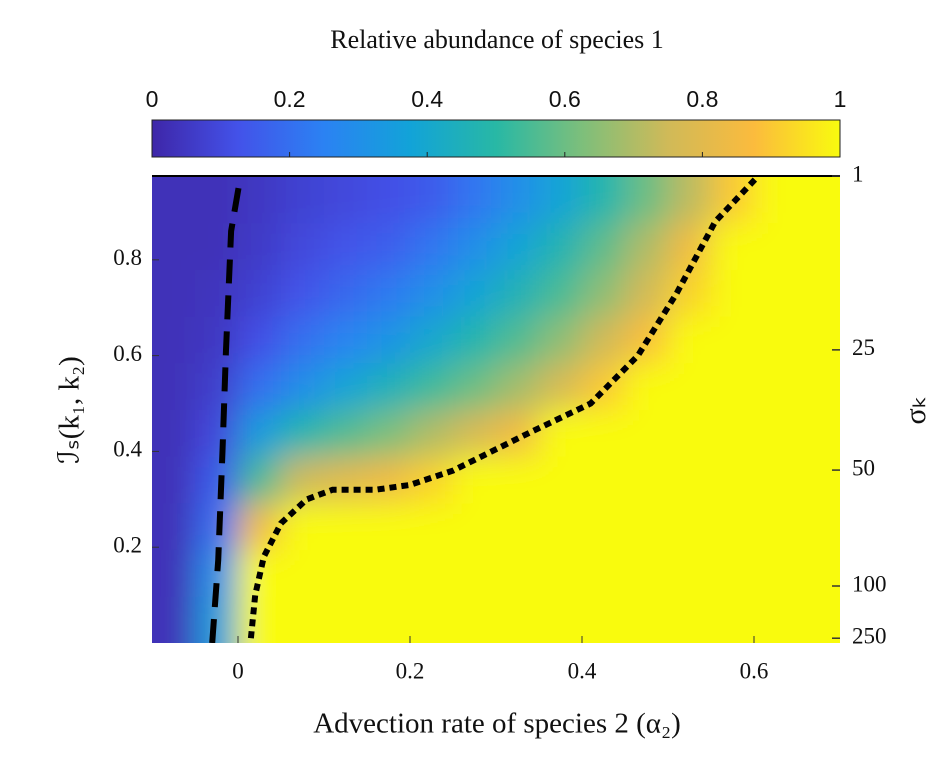 Image resolution: width=950 pixels, height=764 pixels. What do you see at coordinates (238, 670) in the screenshot?
I see `x-tick-label: 0` at bounding box center [238, 670].